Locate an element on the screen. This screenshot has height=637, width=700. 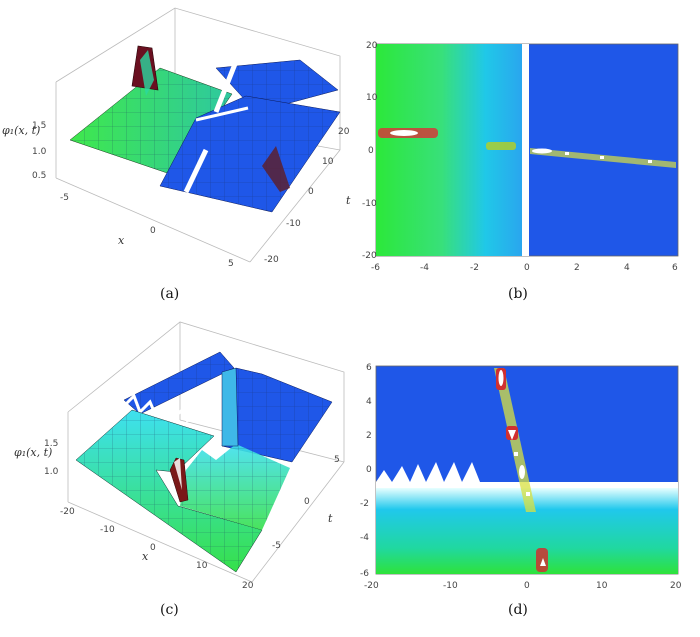
panel-b-caption: (b) is located at coordinates (518, 294).